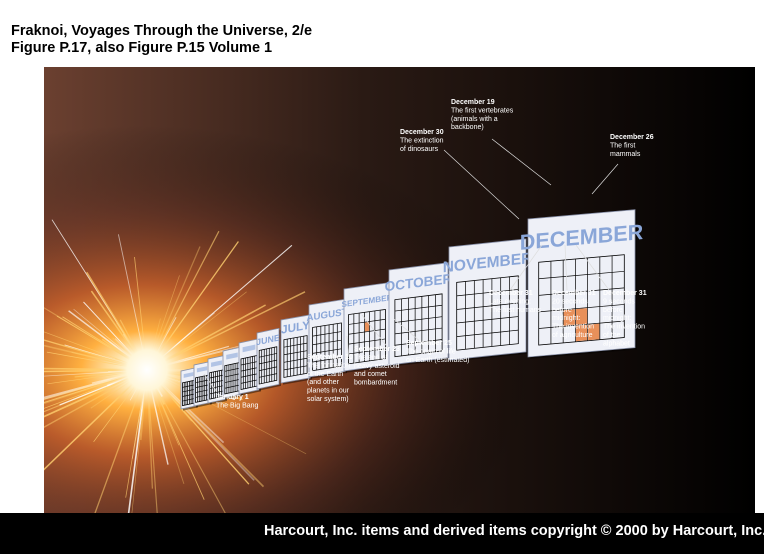  Describe the element at coordinates (419, 149) in the screenshot. I see `annotation-line: of dinosaurs` at that location.